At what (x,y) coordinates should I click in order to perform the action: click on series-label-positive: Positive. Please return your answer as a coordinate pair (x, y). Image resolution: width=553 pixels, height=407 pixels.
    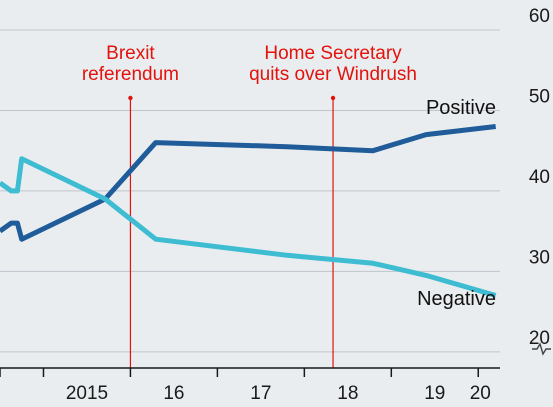
    Looking at the image, I should click on (461, 108).